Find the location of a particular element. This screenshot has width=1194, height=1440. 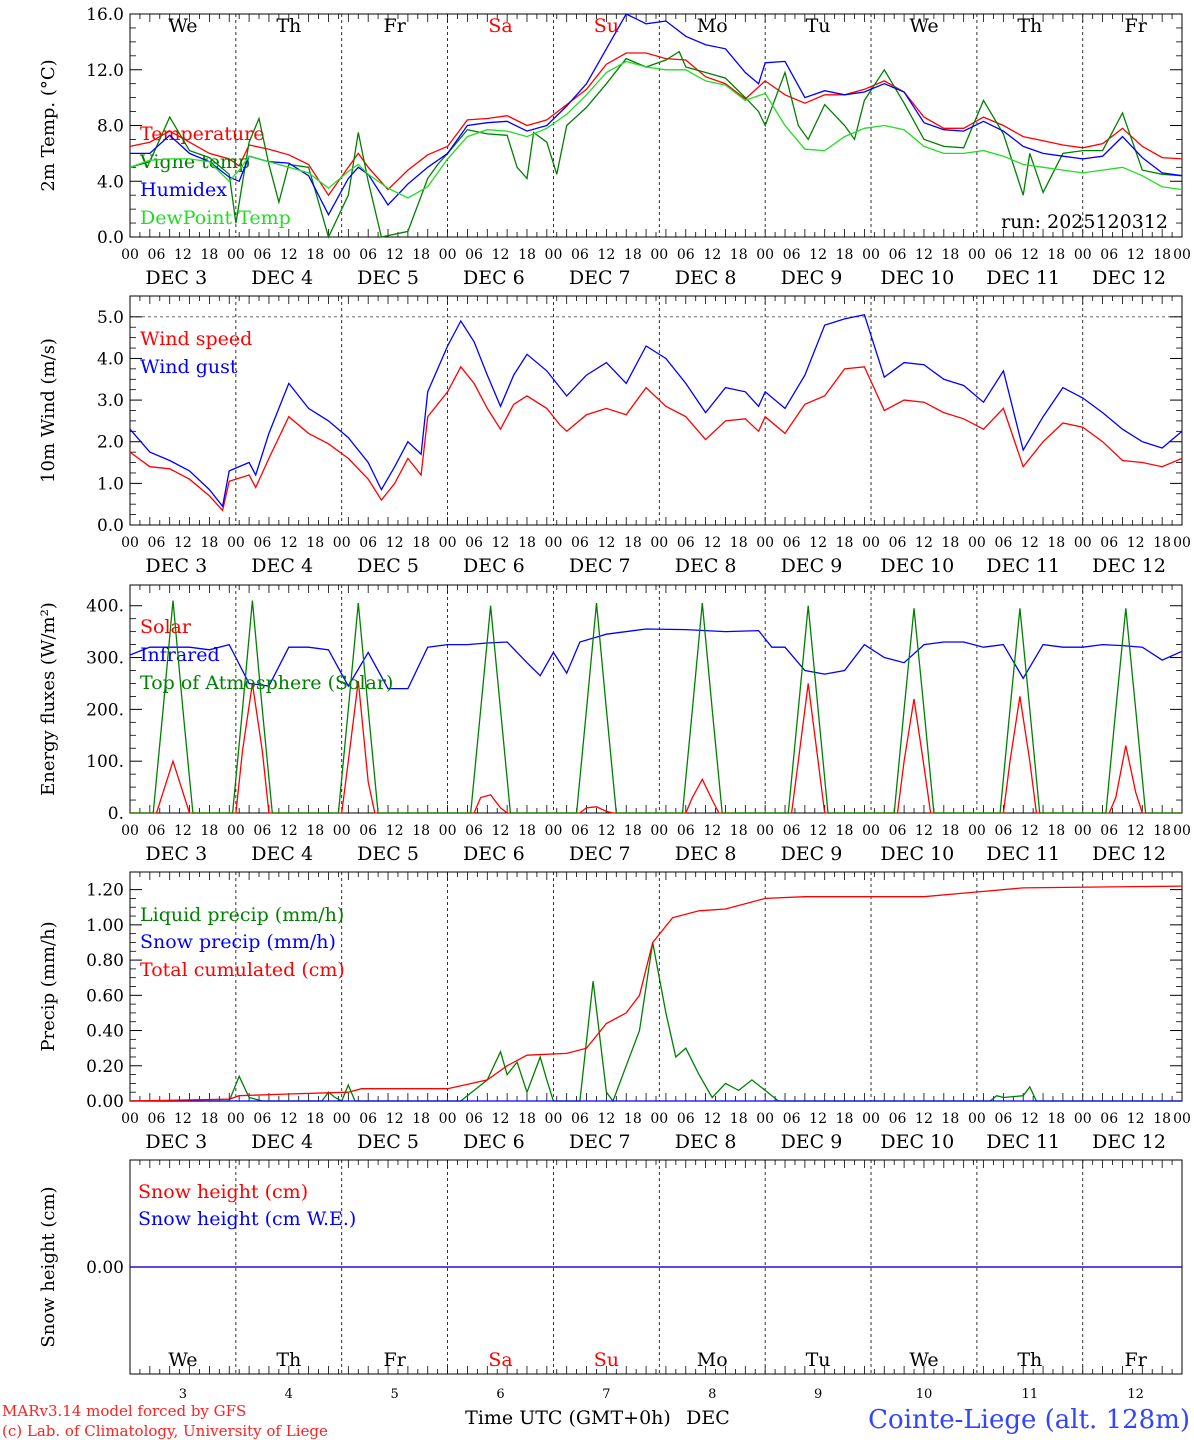

date-label: DEC 8 is located at coordinates (706, 854).